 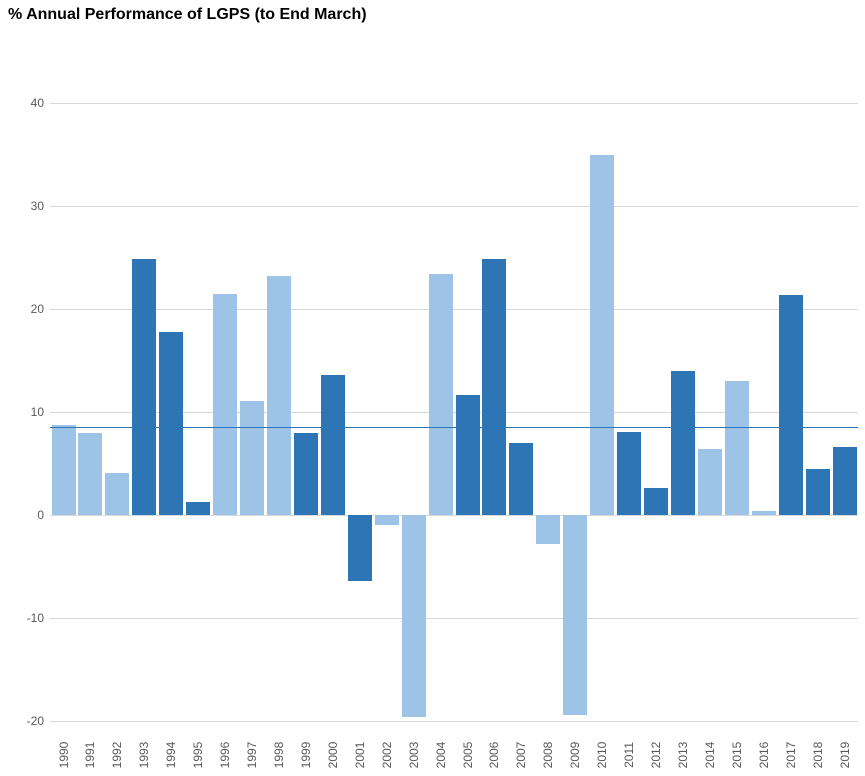 I want to click on x-axis-label-2002: 2002, so click(x=386, y=755).